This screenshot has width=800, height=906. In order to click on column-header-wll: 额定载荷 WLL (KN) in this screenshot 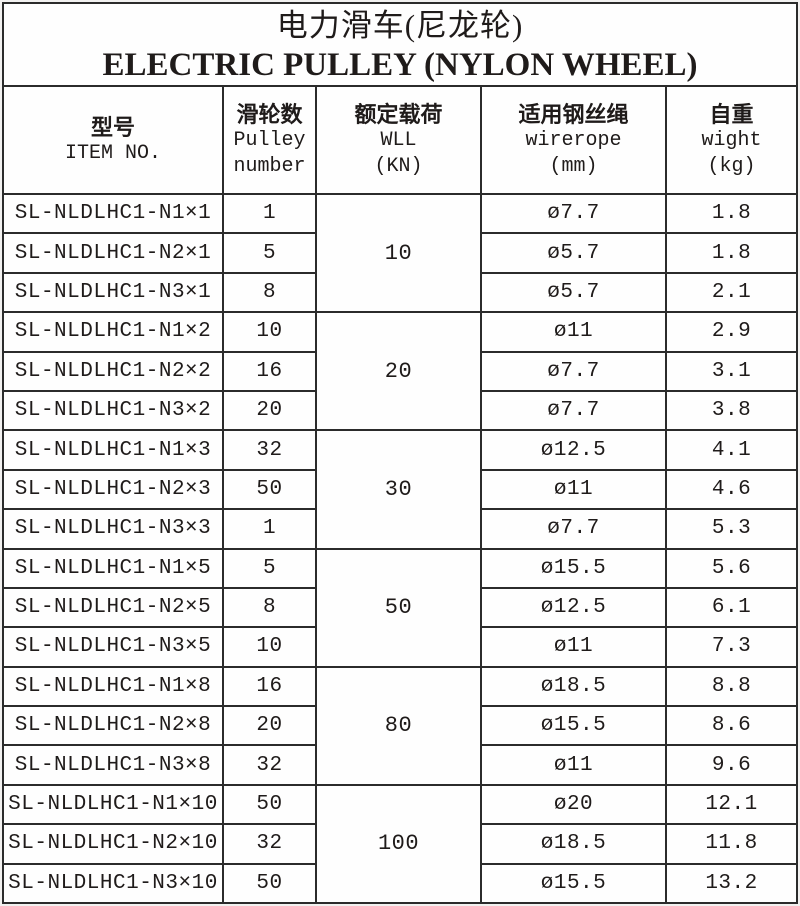, I will do `click(398, 140)`.